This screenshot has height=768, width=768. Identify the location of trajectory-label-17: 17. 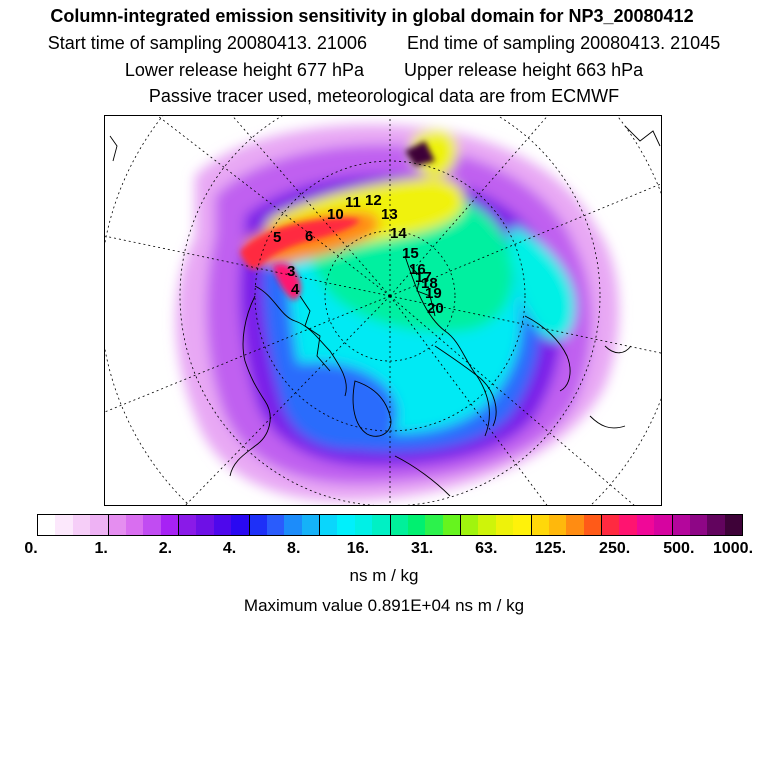
(423, 277).